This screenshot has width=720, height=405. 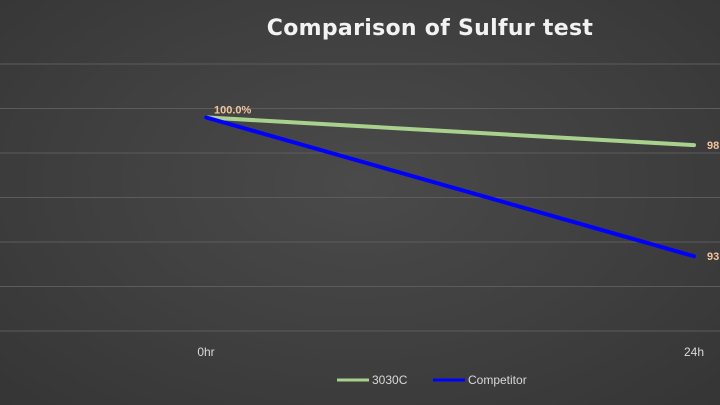 I want to click on series-line, so click(x=450, y=131).